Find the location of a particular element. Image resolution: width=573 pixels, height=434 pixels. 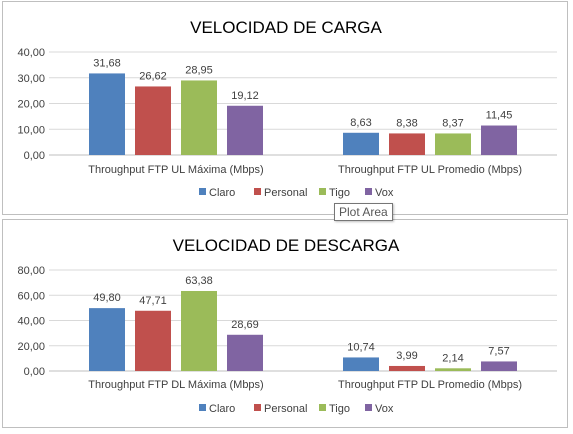

data-label: 11,45 is located at coordinates (499, 116).